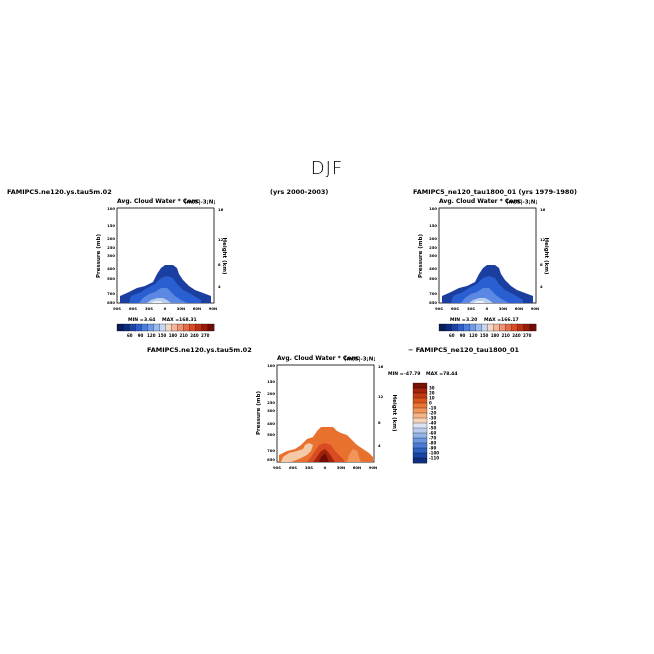 This screenshot has width=654, height=654. Describe the element at coordinates (130, 335) in the screenshot. I see `colorbar-label: 60` at that location.